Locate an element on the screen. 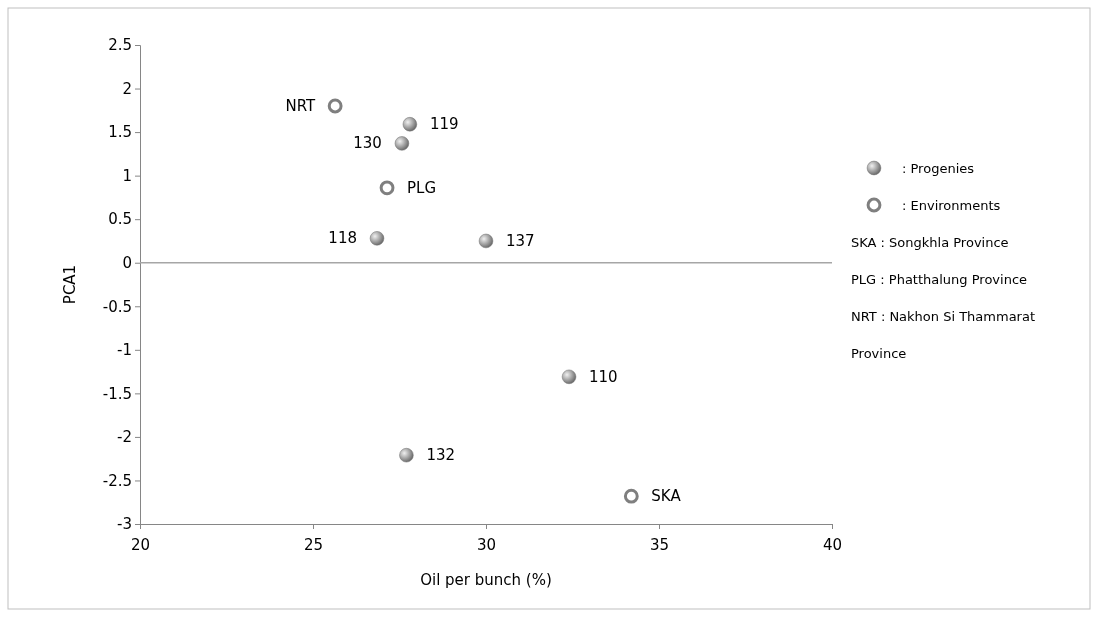 The image size is (1098, 617). y-tick-label: -1 is located at coordinates (124, 350).